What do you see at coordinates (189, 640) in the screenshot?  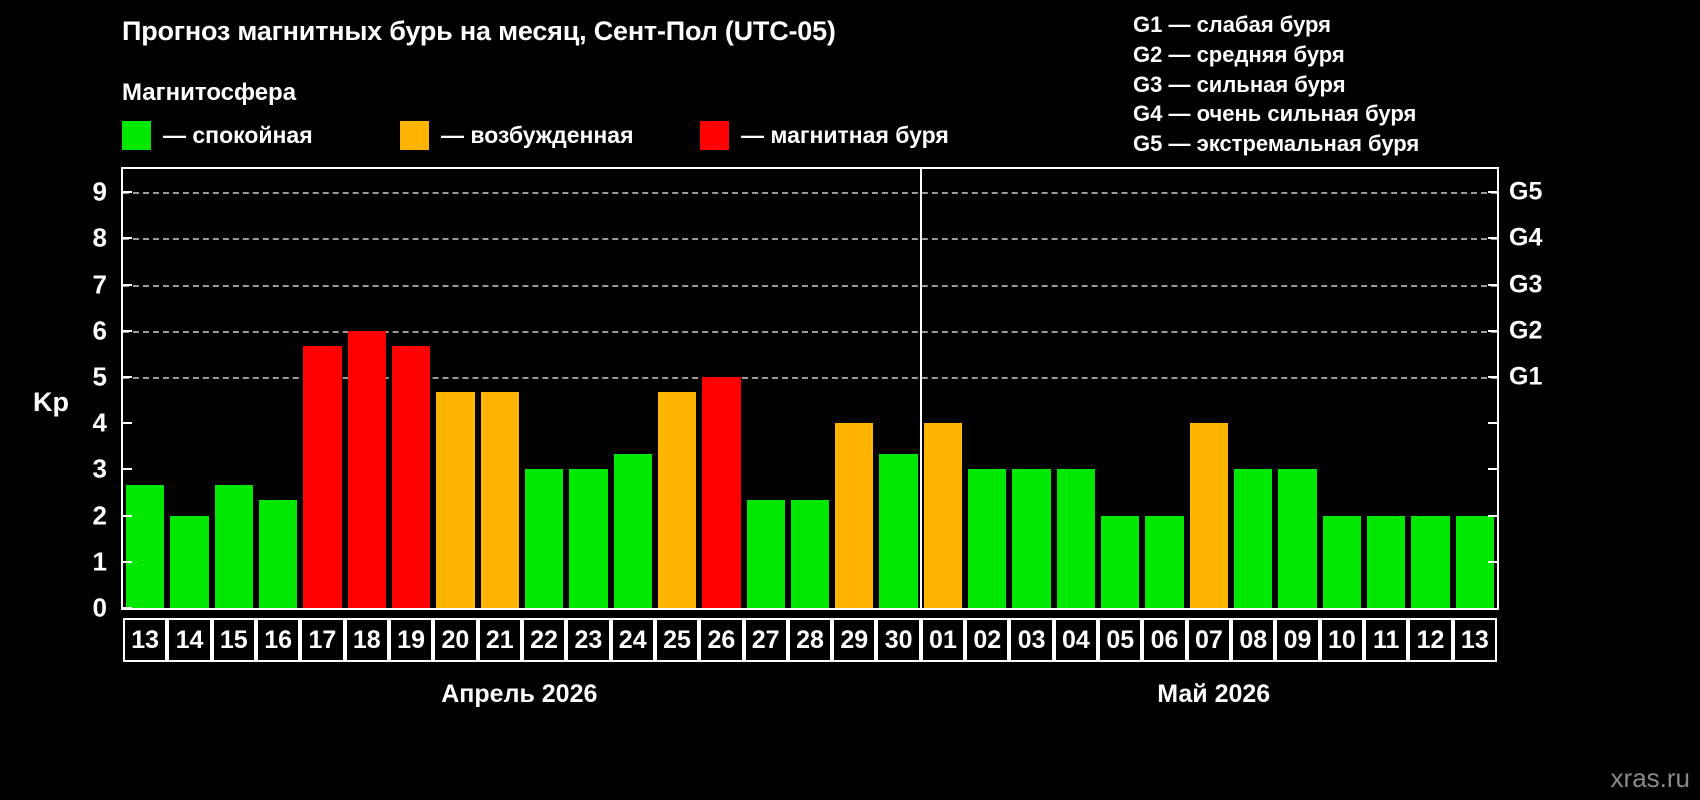 I see `day-label-14: 14` at bounding box center [189, 640].